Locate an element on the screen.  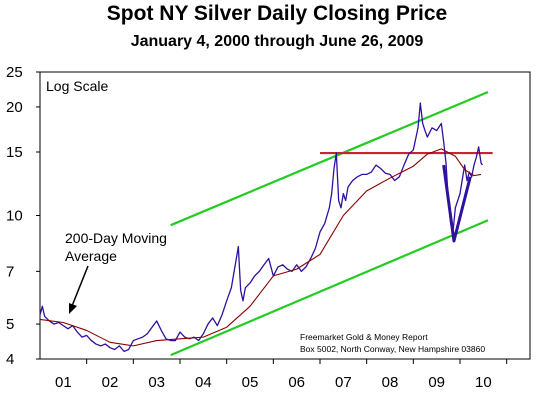
x-tick-label: 07 is located at coordinates (343, 382).